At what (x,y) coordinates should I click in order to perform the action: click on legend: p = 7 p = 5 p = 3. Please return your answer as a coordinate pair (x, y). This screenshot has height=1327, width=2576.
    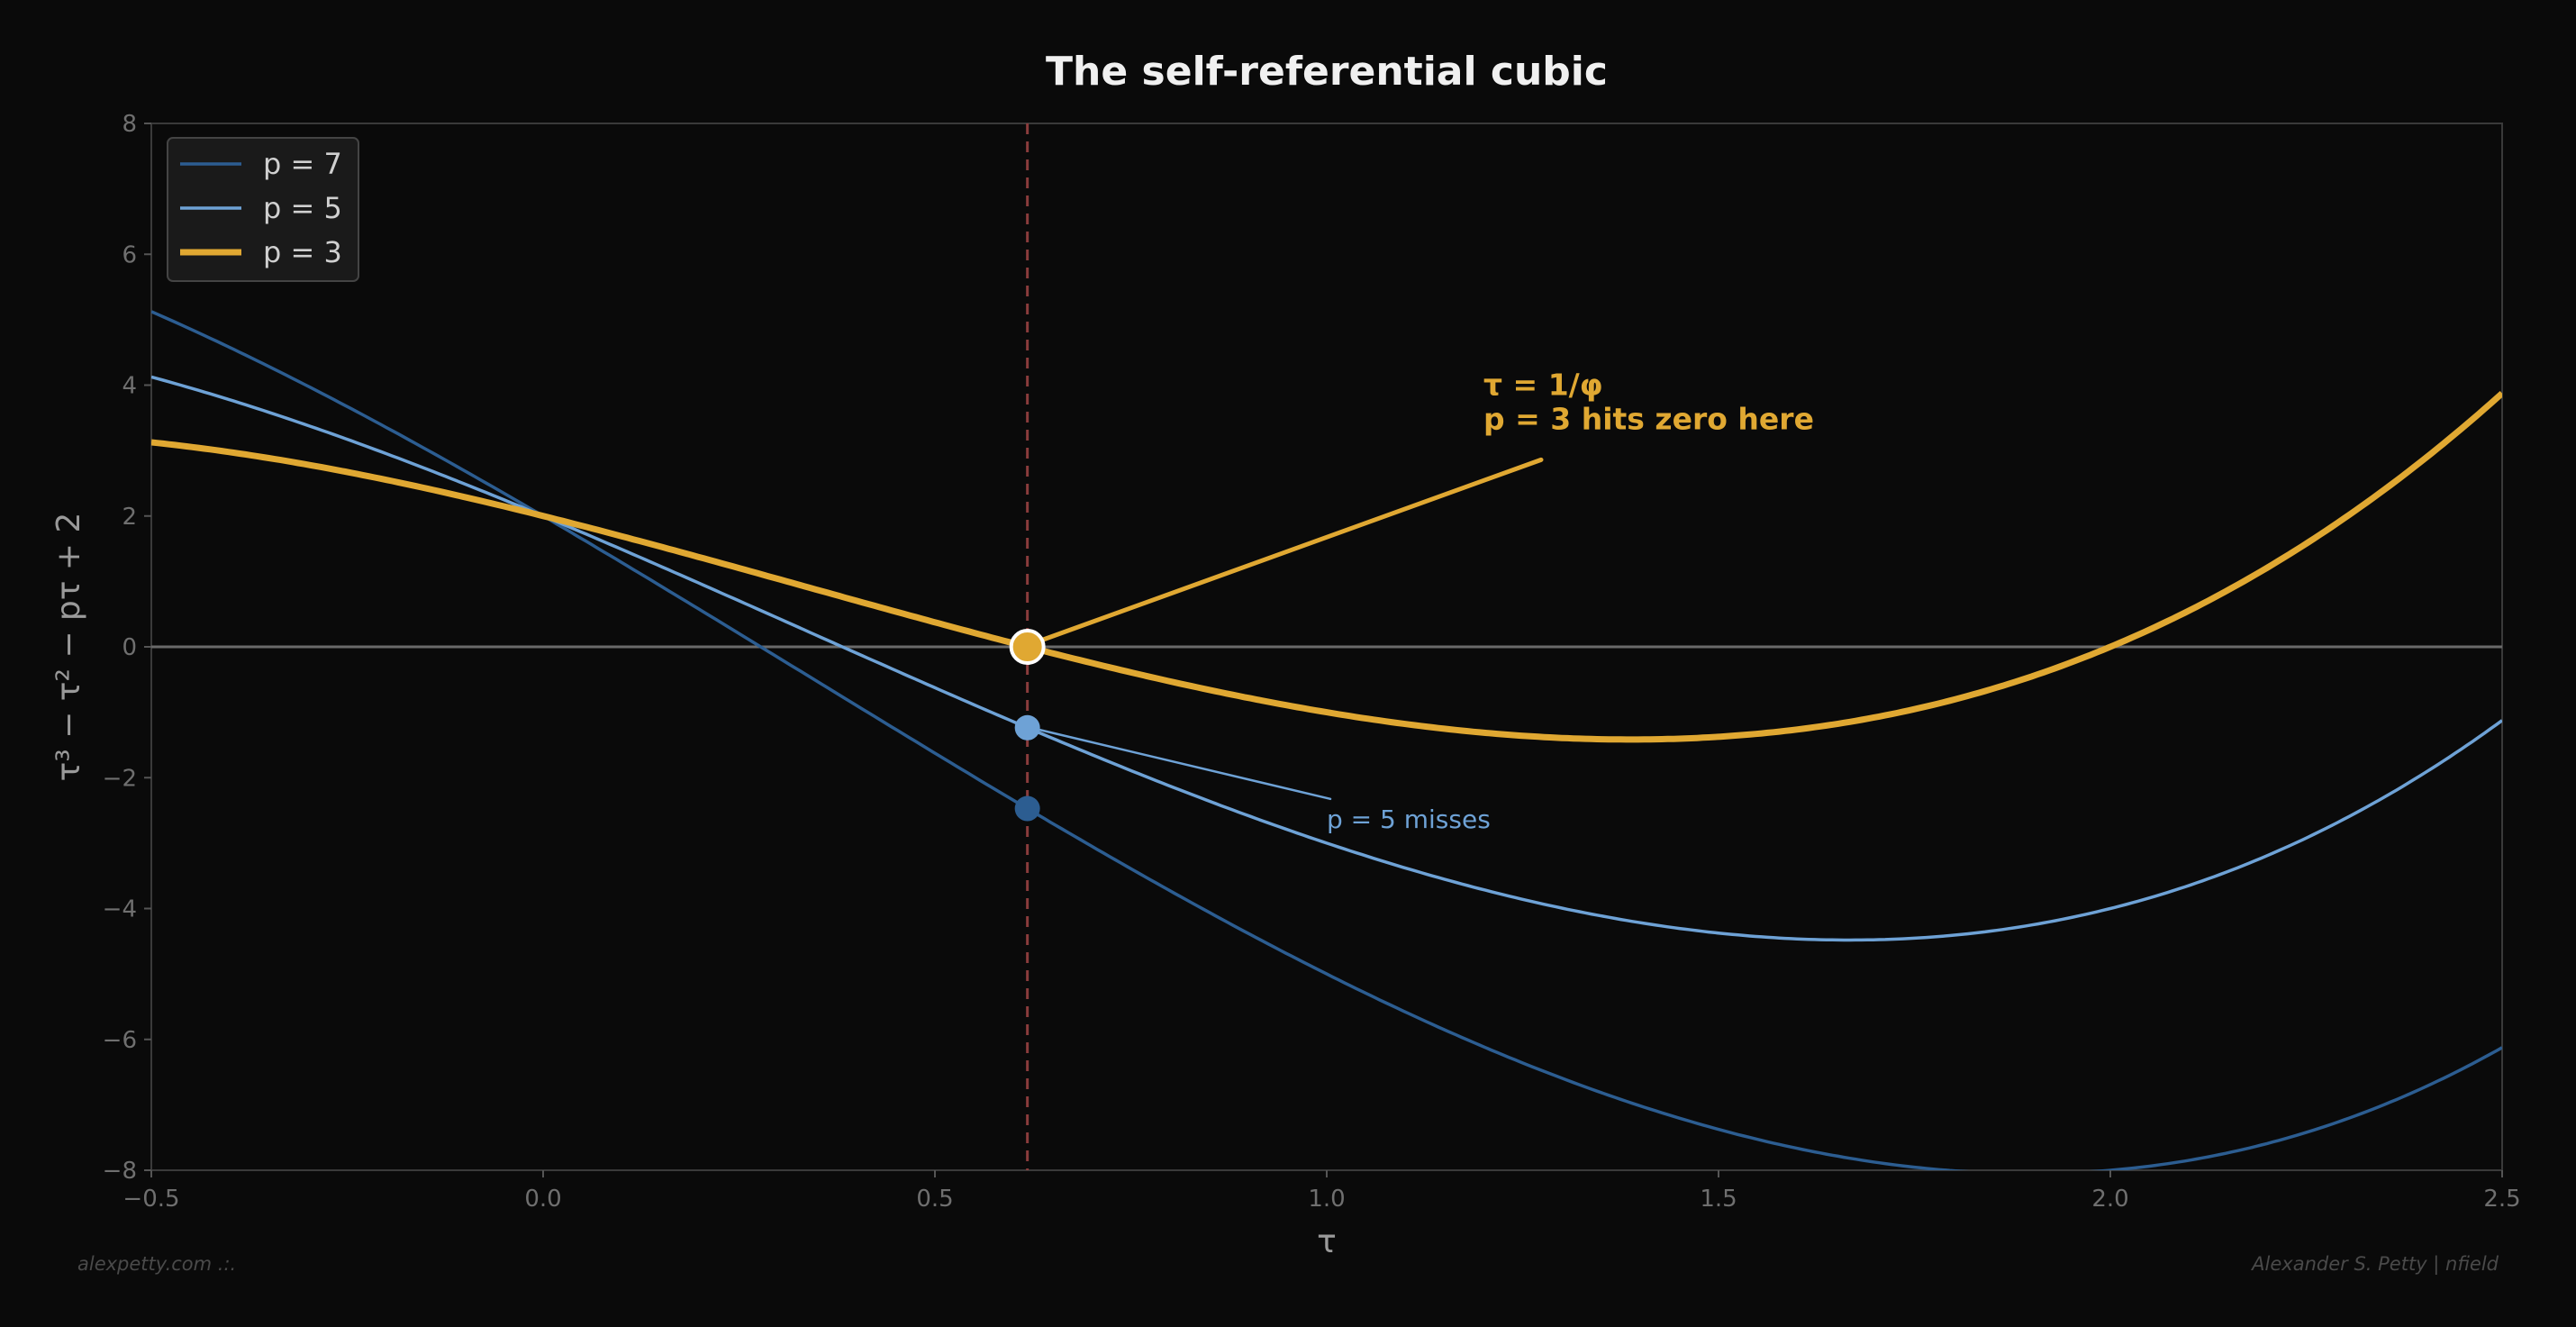
    Looking at the image, I should click on (263, 209).